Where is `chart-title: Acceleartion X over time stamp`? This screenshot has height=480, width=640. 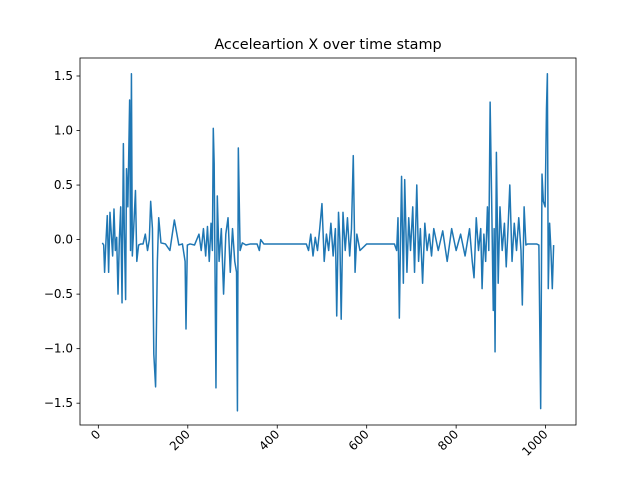
chart-title: Acceleartion X over time stamp is located at coordinates (327, 45).